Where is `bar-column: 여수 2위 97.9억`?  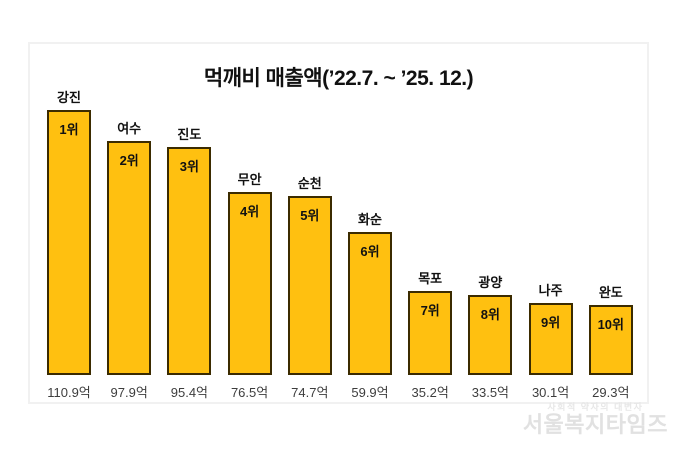
bar-column: 여수 2위 97.9억 is located at coordinates (129, 259).